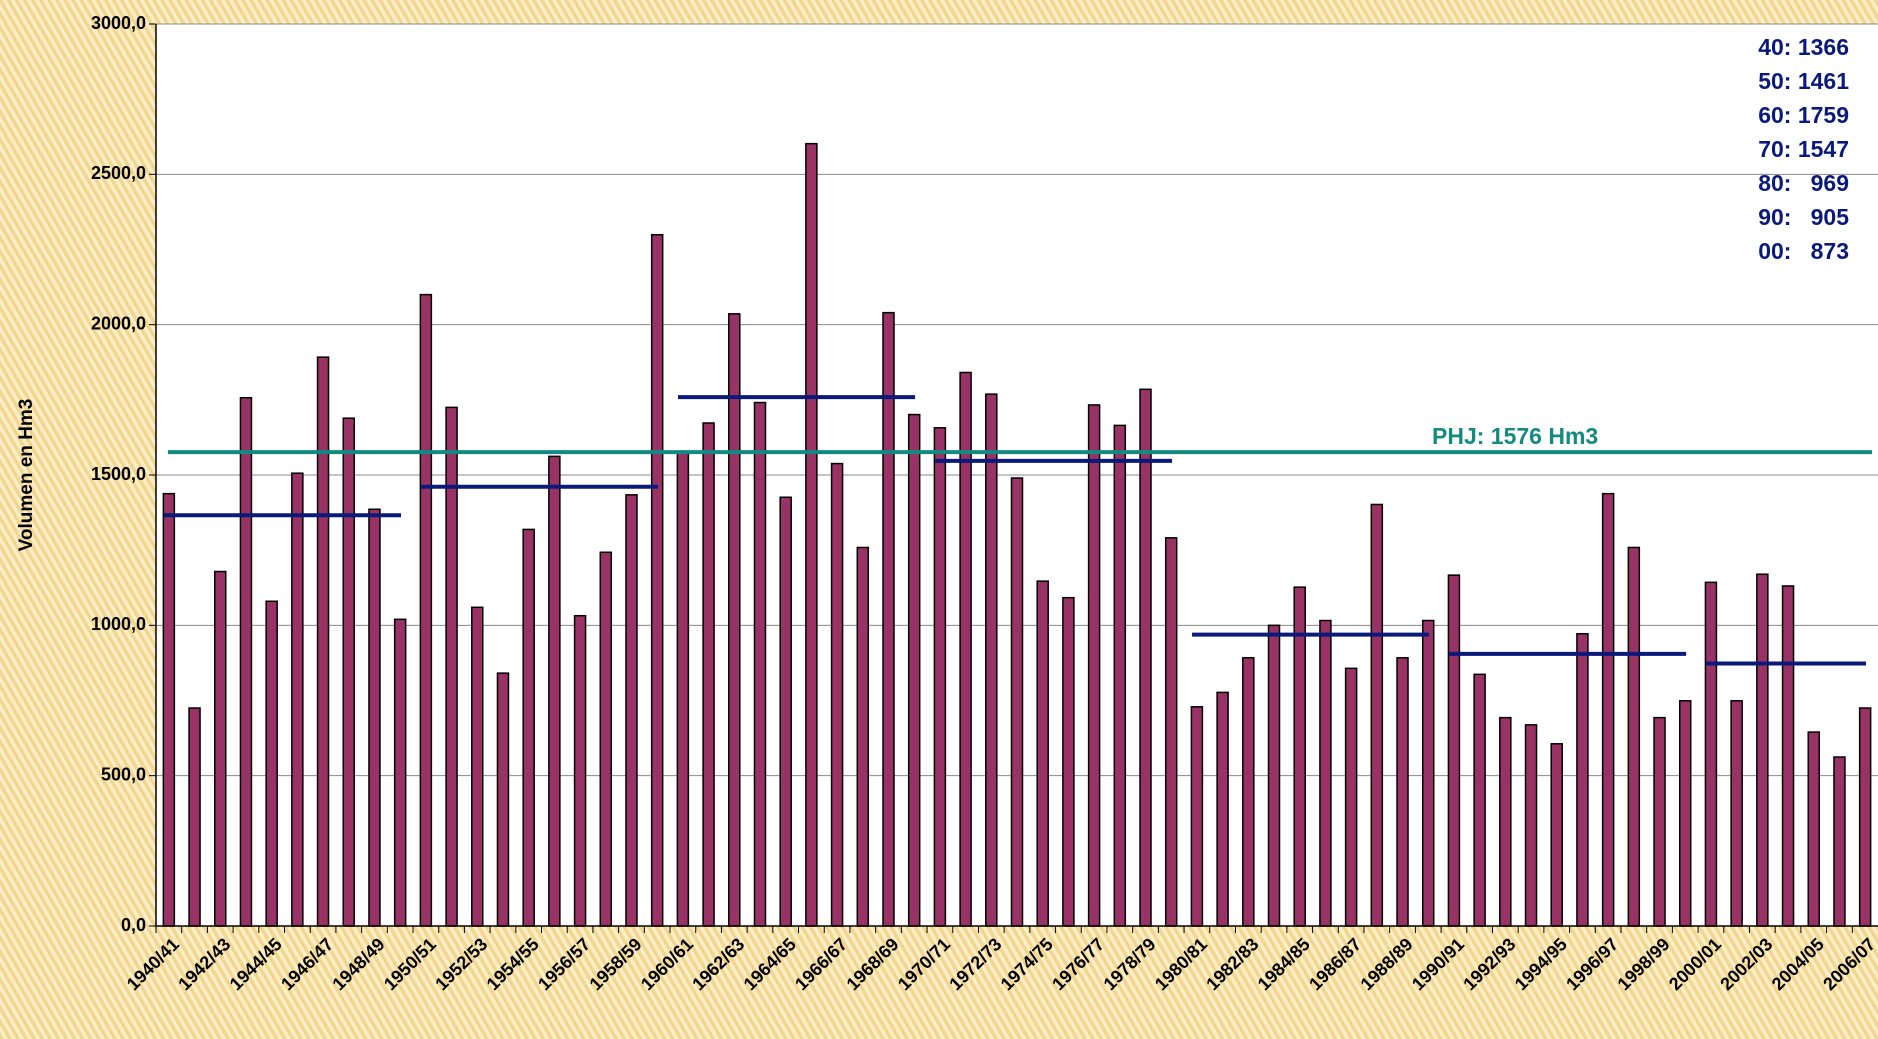 The width and height of the screenshot is (1878, 1039). What do you see at coordinates (118, 23) in the screenshot?
I see `y-tick-label: 3000,0` at bounding box center [118, 23].